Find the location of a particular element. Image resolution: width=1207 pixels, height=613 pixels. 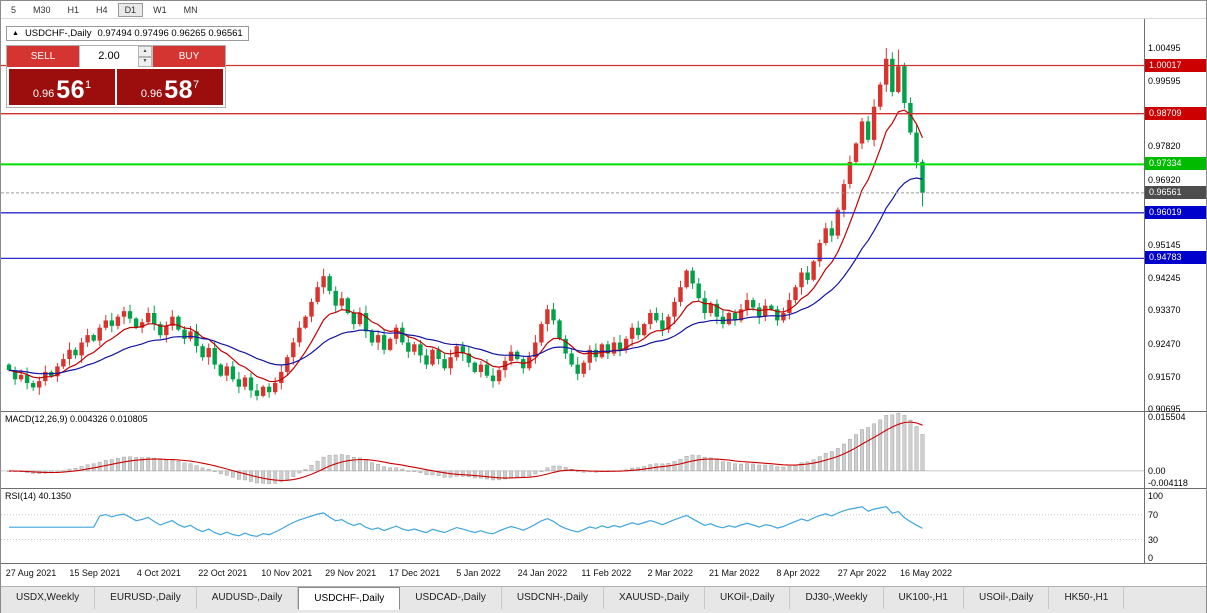

date-label: 11 Feb 2022 is located at coordinates (606, 573).